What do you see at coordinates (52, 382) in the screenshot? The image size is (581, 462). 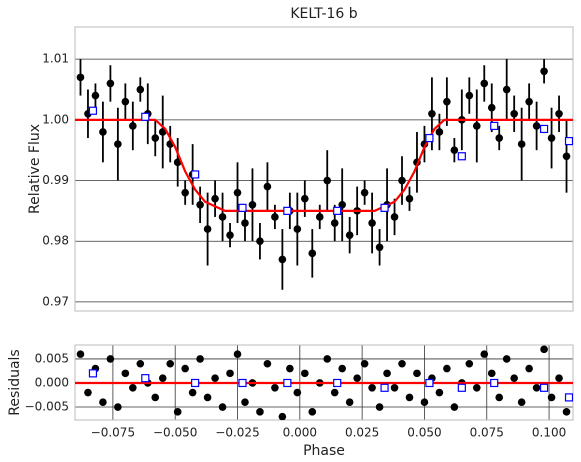 I see `y-tick-label: 0.000` at bounding box center [52, 382].